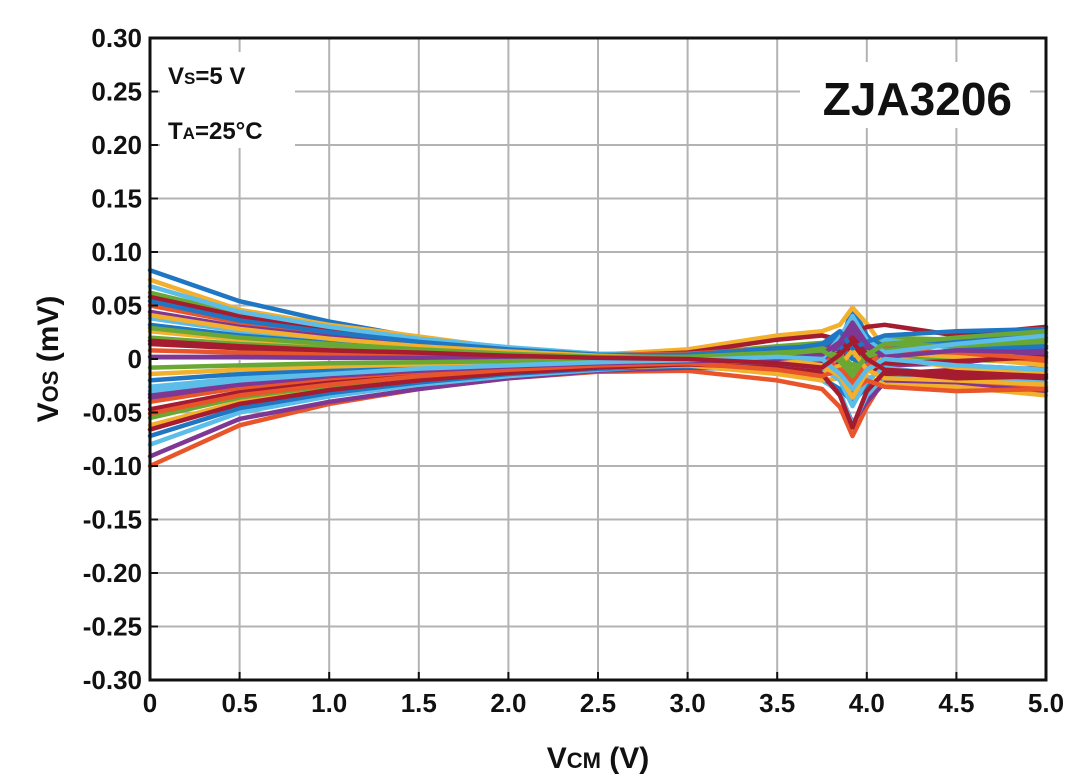 Image resolution: width=1080 pixels, height=779 pixels. I want to click on x-tick-label: 3.5, so click(777, 703).